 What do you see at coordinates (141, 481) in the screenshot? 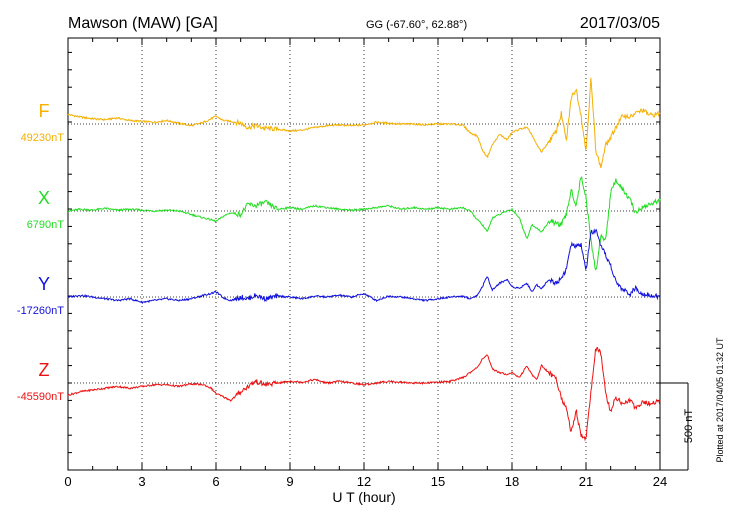
I see `x-tick-label: 3` at bounding box center [141, 481].